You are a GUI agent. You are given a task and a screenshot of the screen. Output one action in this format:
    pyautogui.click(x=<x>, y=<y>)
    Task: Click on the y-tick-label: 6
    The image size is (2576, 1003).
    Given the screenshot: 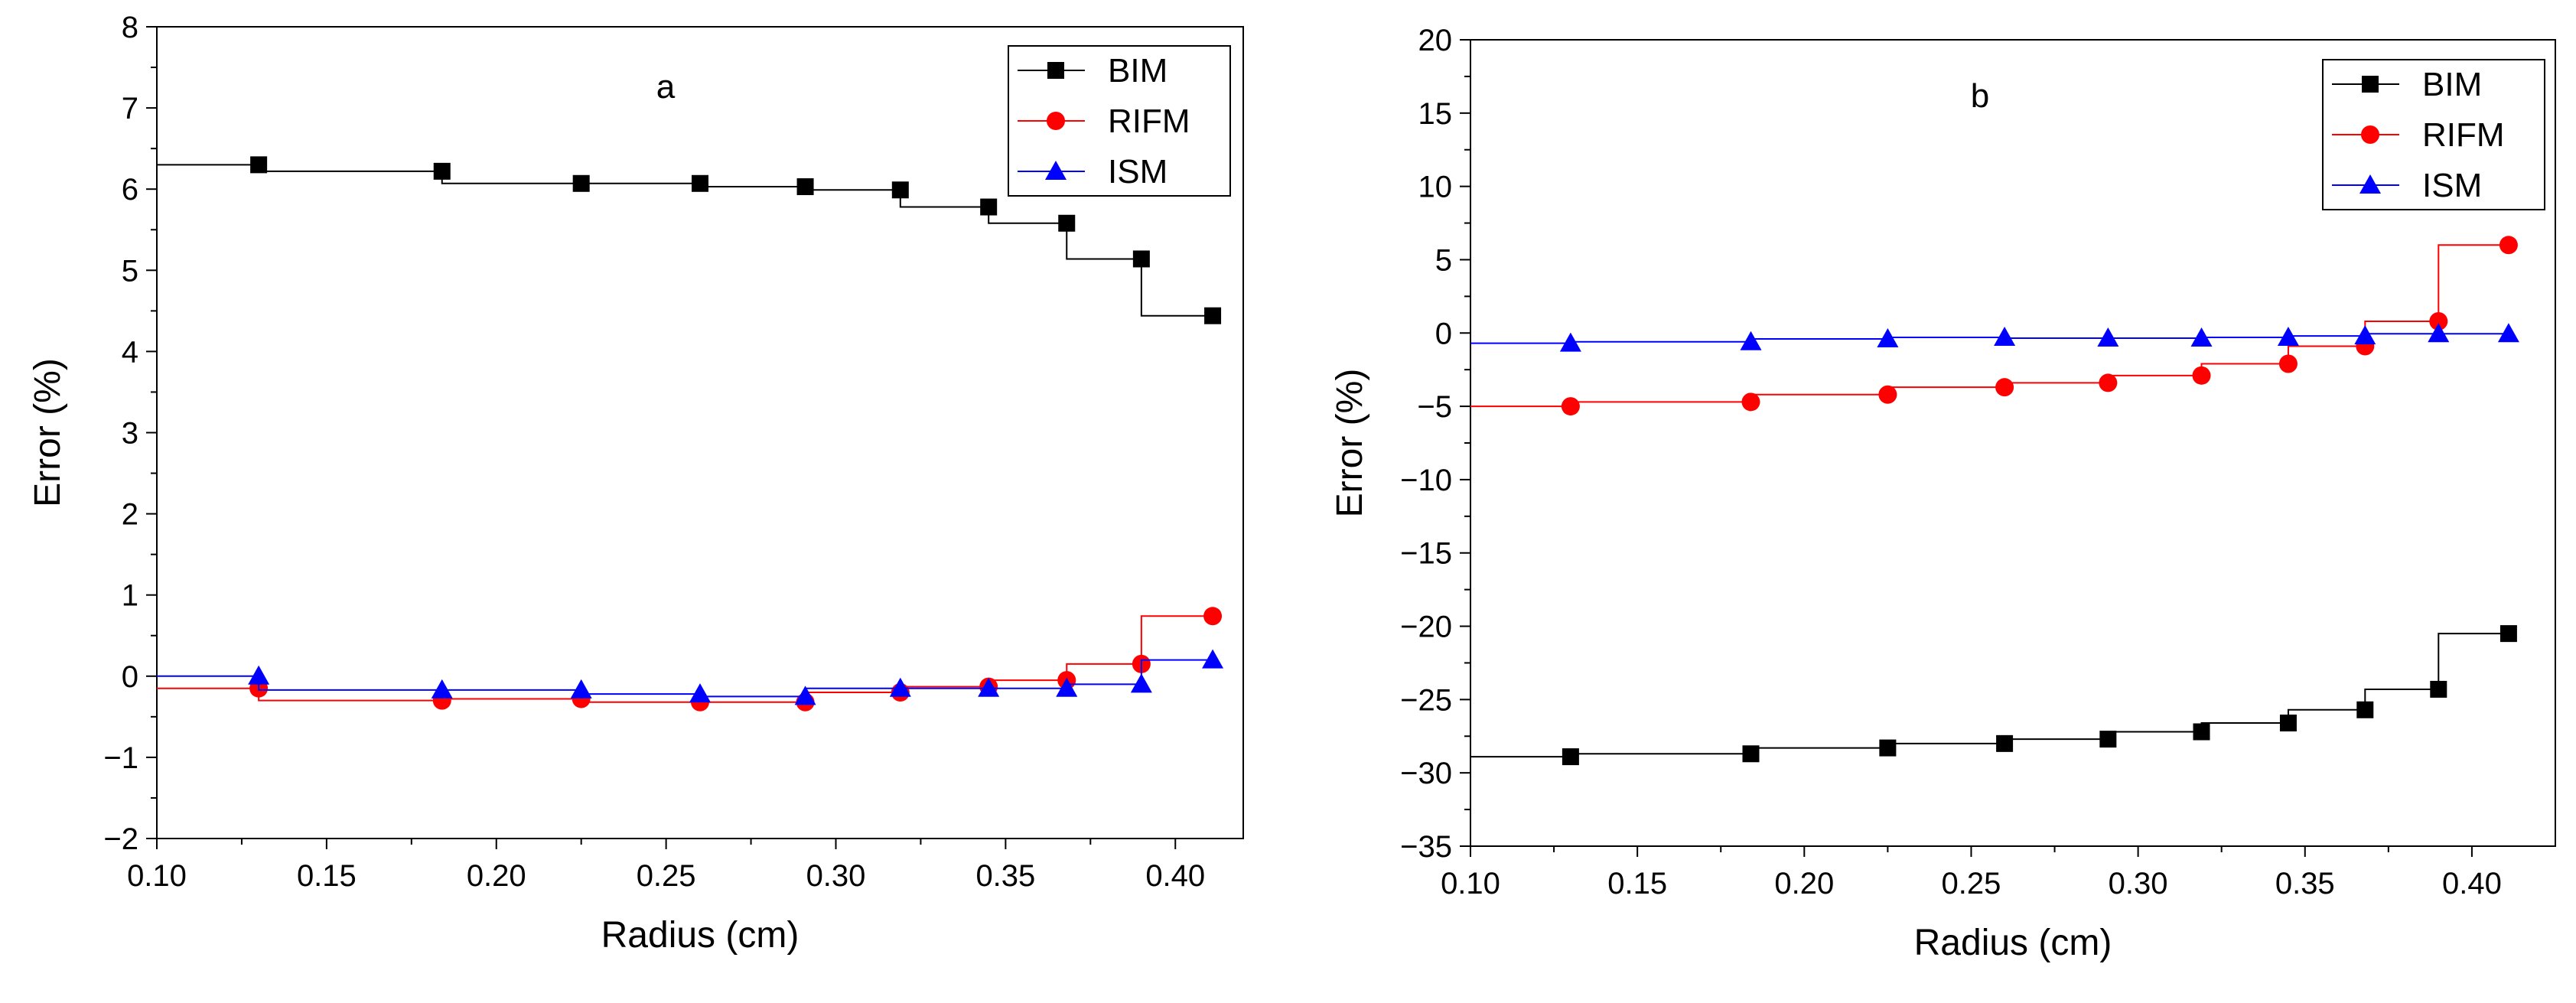 What is the action you would take?
    pyautogui.click(x=130, y=190)
    